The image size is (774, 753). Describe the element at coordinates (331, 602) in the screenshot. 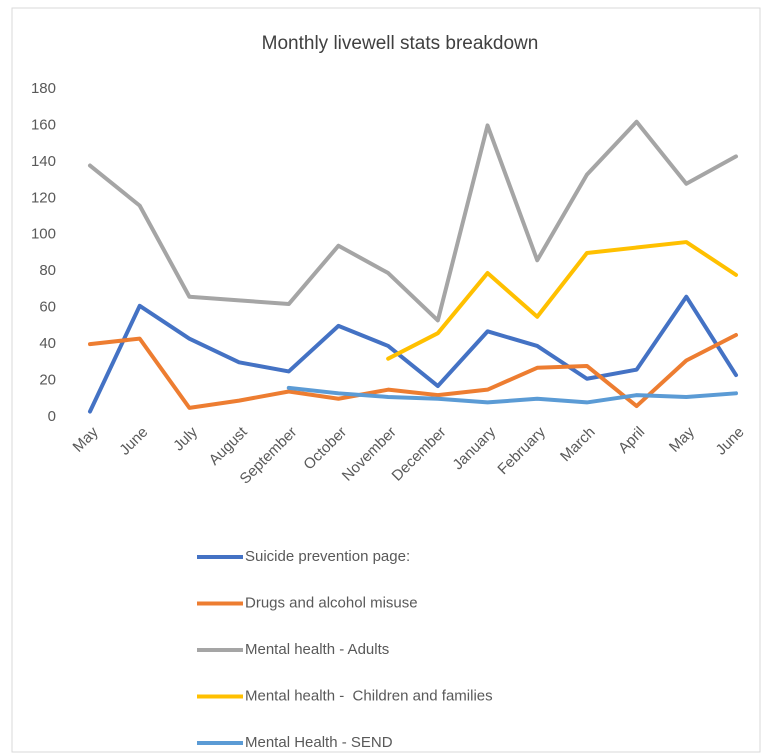

I see `legend-label: Drugs and alcohol misuse` at that location.